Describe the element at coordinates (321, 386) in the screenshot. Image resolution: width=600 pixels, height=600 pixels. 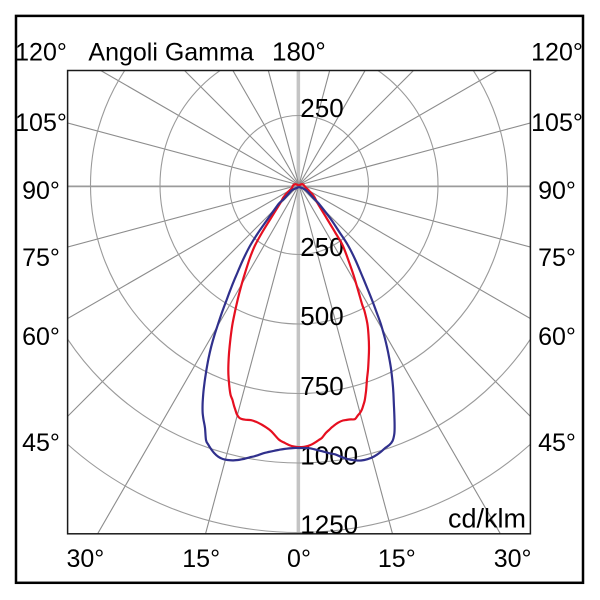
I see `svg-text: 750` at that location.